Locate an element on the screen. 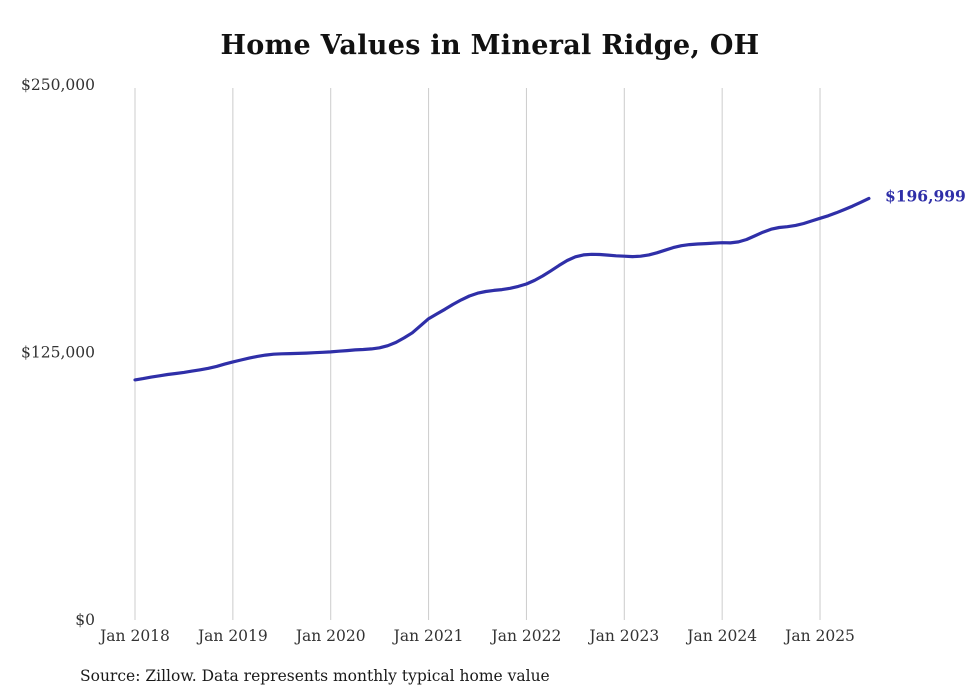 The width and height of the screenshot is (980, 699). x-tick-label: Jan 2025 is located at coordinates (819, 636).